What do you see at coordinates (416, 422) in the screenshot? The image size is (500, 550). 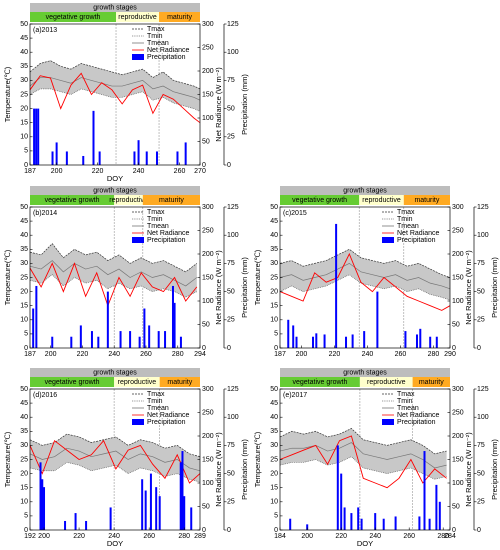 I see `legend-label: Precipitation` at bounding box center [416, 422].